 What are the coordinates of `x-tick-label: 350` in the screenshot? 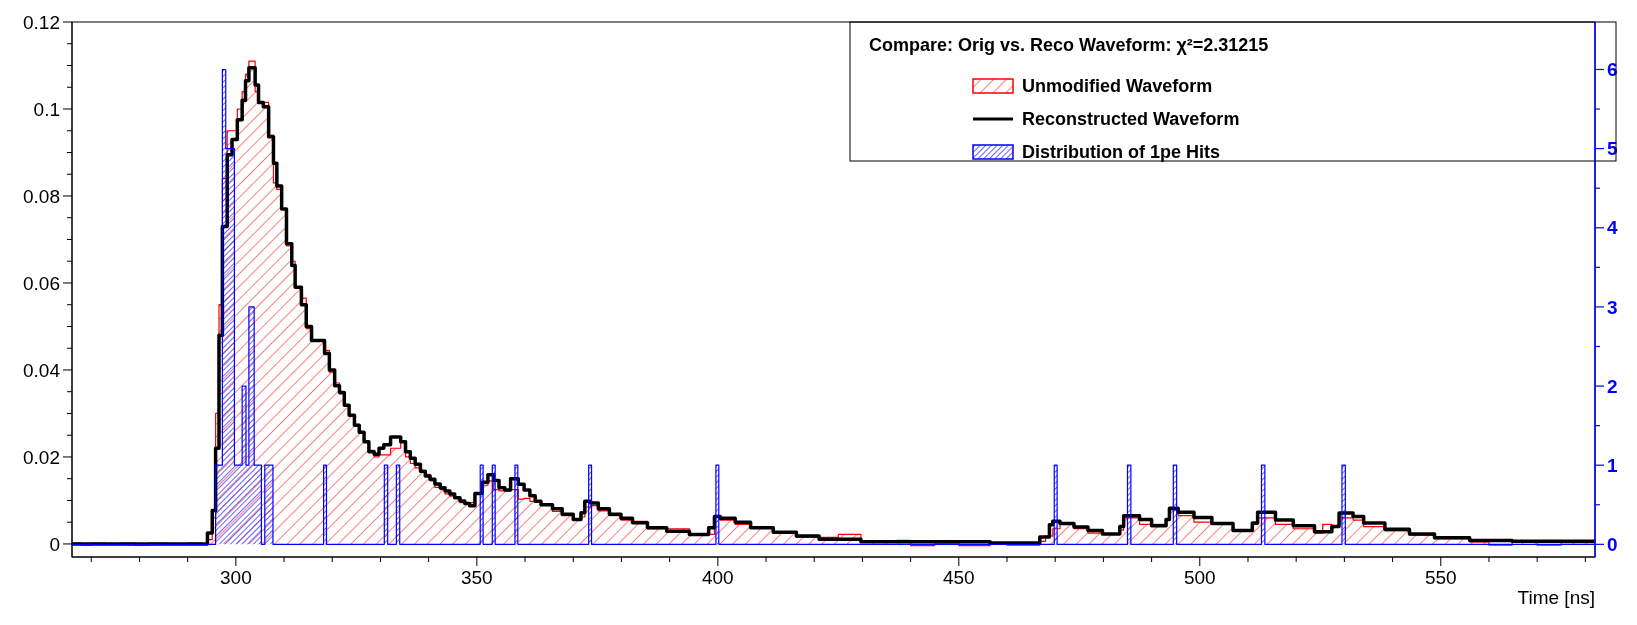 It's located at (477, 577).